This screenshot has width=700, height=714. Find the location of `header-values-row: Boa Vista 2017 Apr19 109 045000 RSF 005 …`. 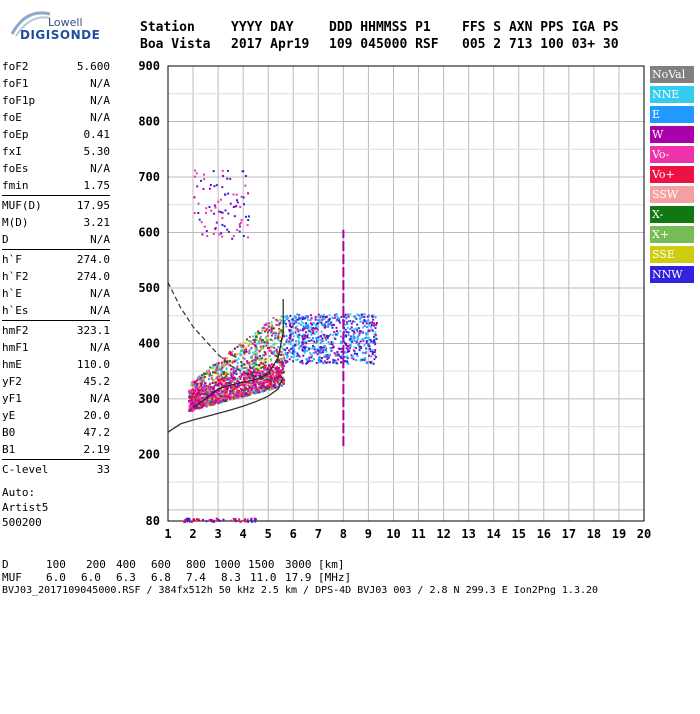

header-values-row: Boa Vista 2017 Apr19 109 045000 RSF 005 … is located at coordinates (379, 74).